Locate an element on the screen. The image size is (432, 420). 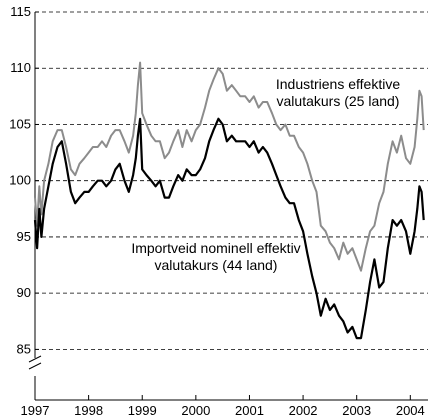
x-tick-label: 2004 is located at coordinates (410, 410).